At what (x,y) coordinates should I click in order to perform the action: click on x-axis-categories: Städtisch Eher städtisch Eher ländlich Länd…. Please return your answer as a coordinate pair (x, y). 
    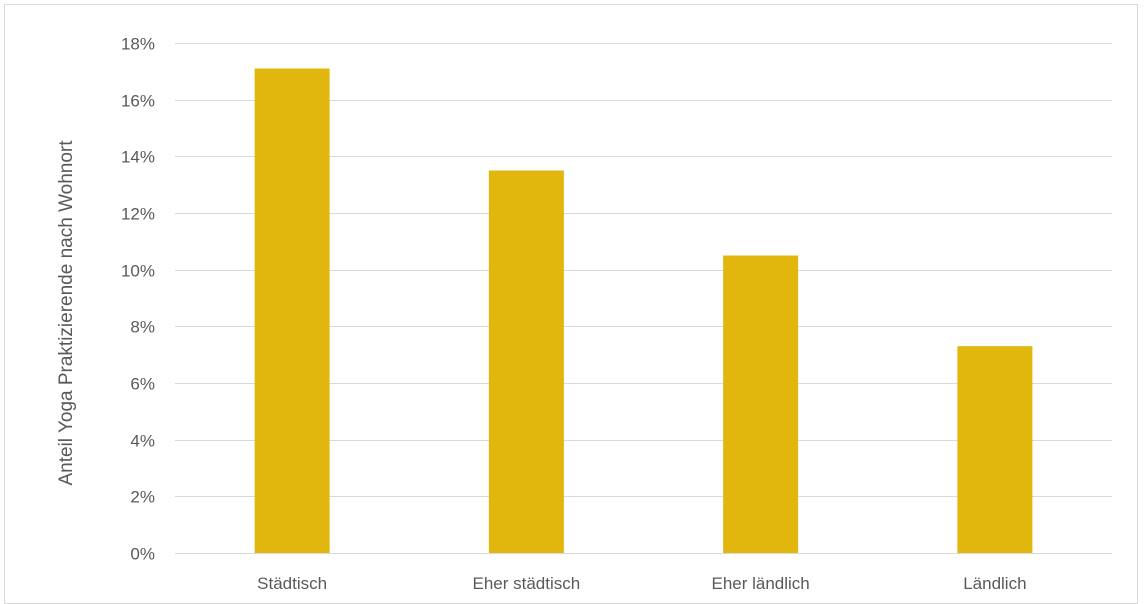
    Looking at the image, I should click on (641, 583).